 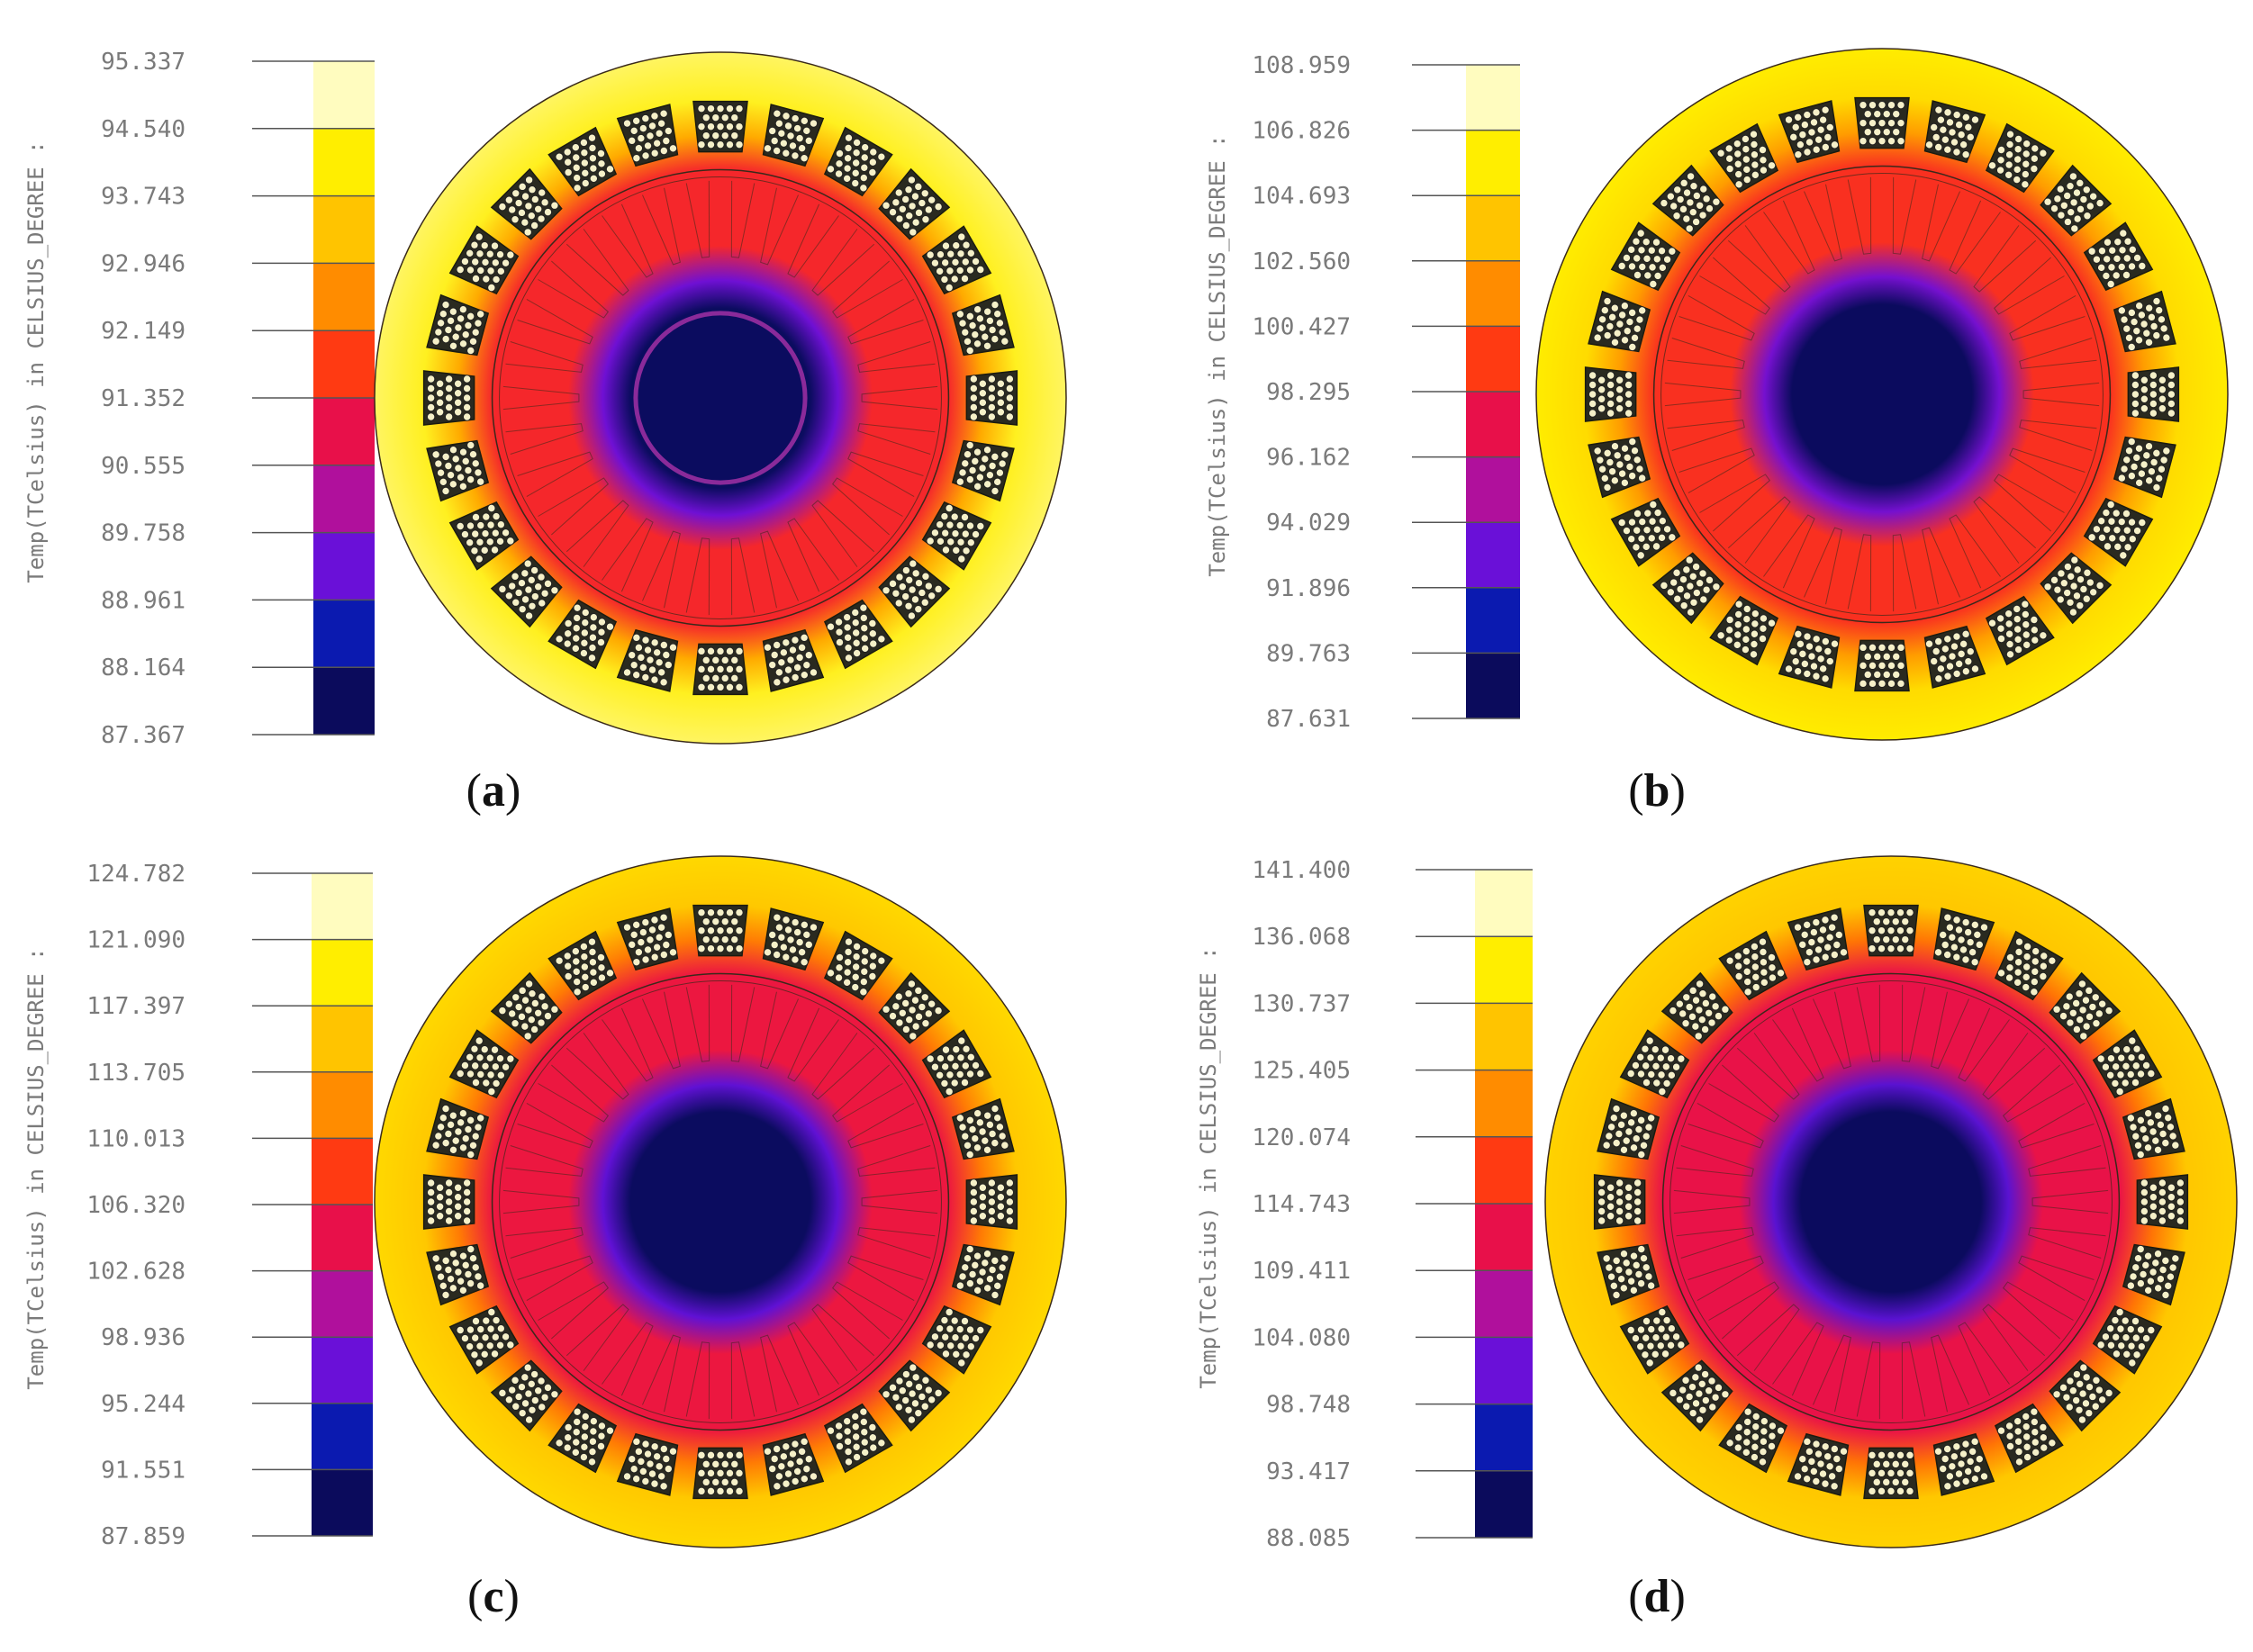 I want to click on panel-caption: (a), so click(x=494, y=791).